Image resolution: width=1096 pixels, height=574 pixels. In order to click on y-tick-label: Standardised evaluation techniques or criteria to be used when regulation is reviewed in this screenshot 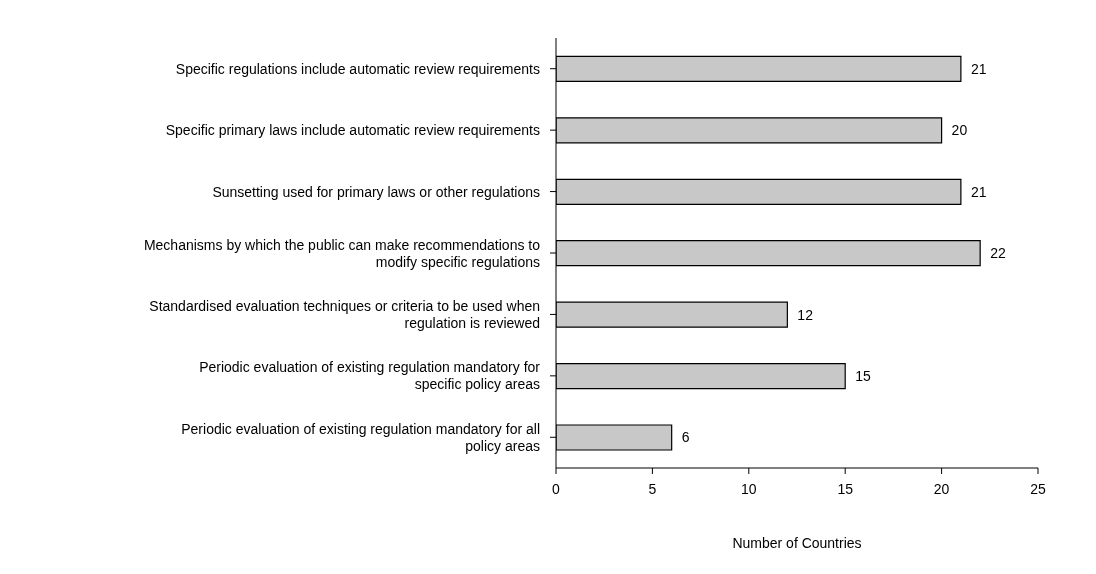, I will do `click(344, 314)`.